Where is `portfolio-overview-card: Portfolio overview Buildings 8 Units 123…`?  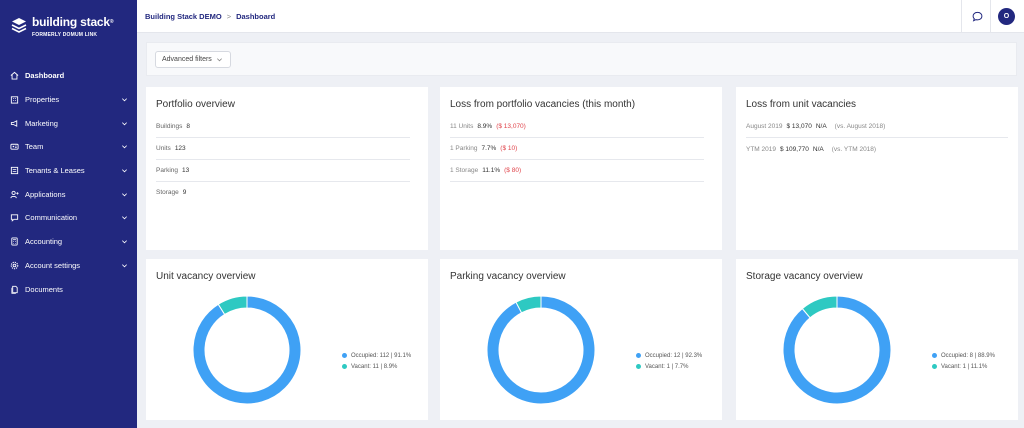
portfolio-overview-card: Portfolio overview Buildings 8 Units 123… is located at coordinates (287, 168).